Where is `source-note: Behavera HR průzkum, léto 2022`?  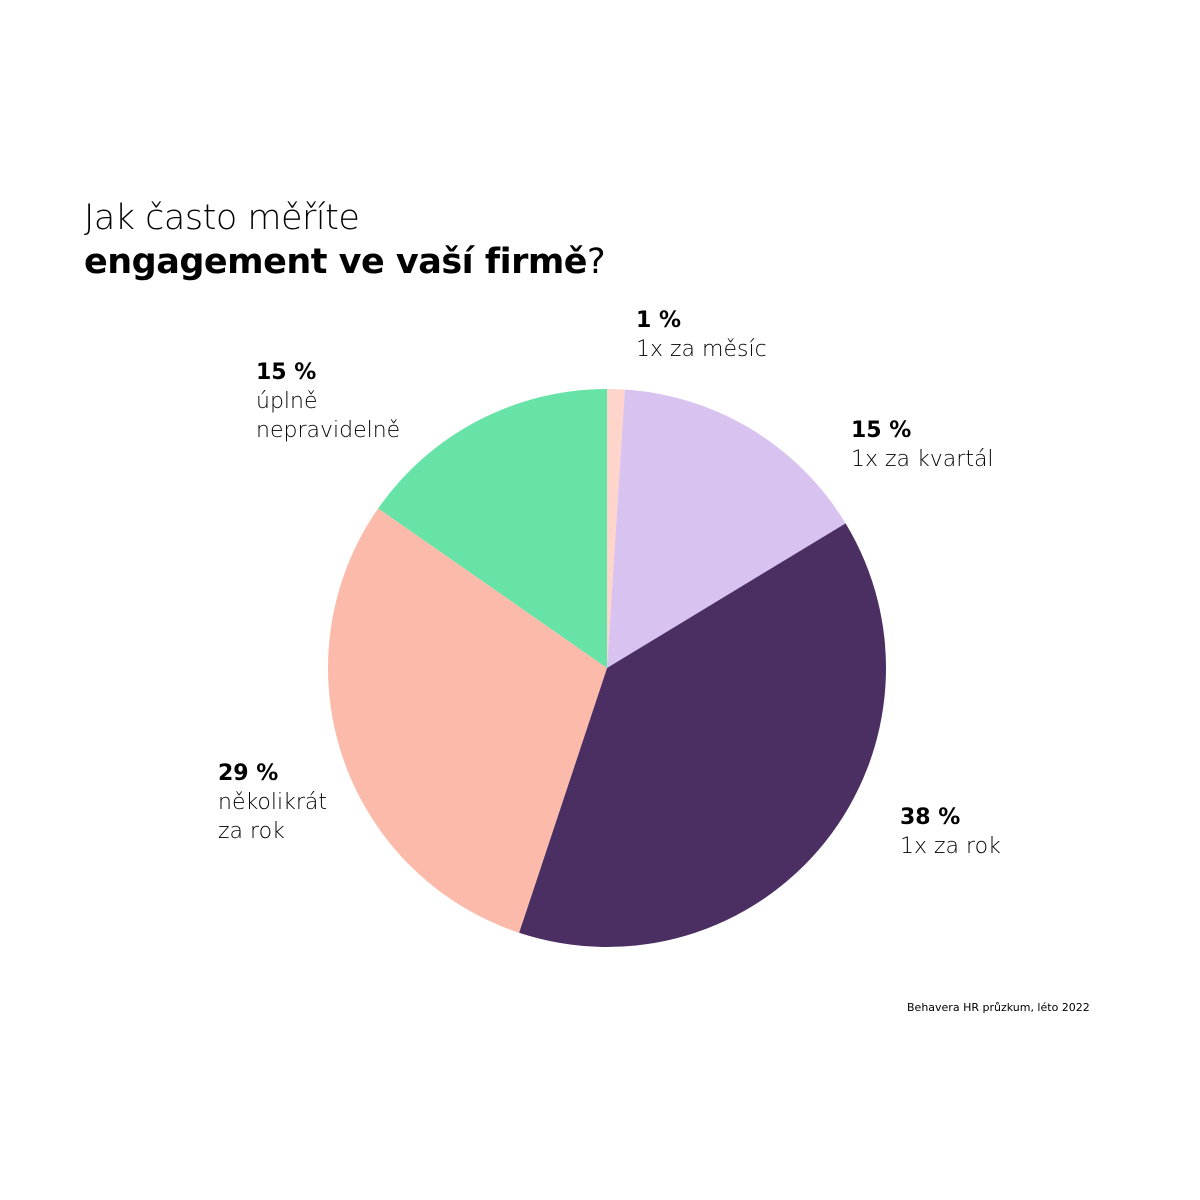 source-note: Behavera HR průzkum, léto 2022 is located at coordinates (998, 1007).